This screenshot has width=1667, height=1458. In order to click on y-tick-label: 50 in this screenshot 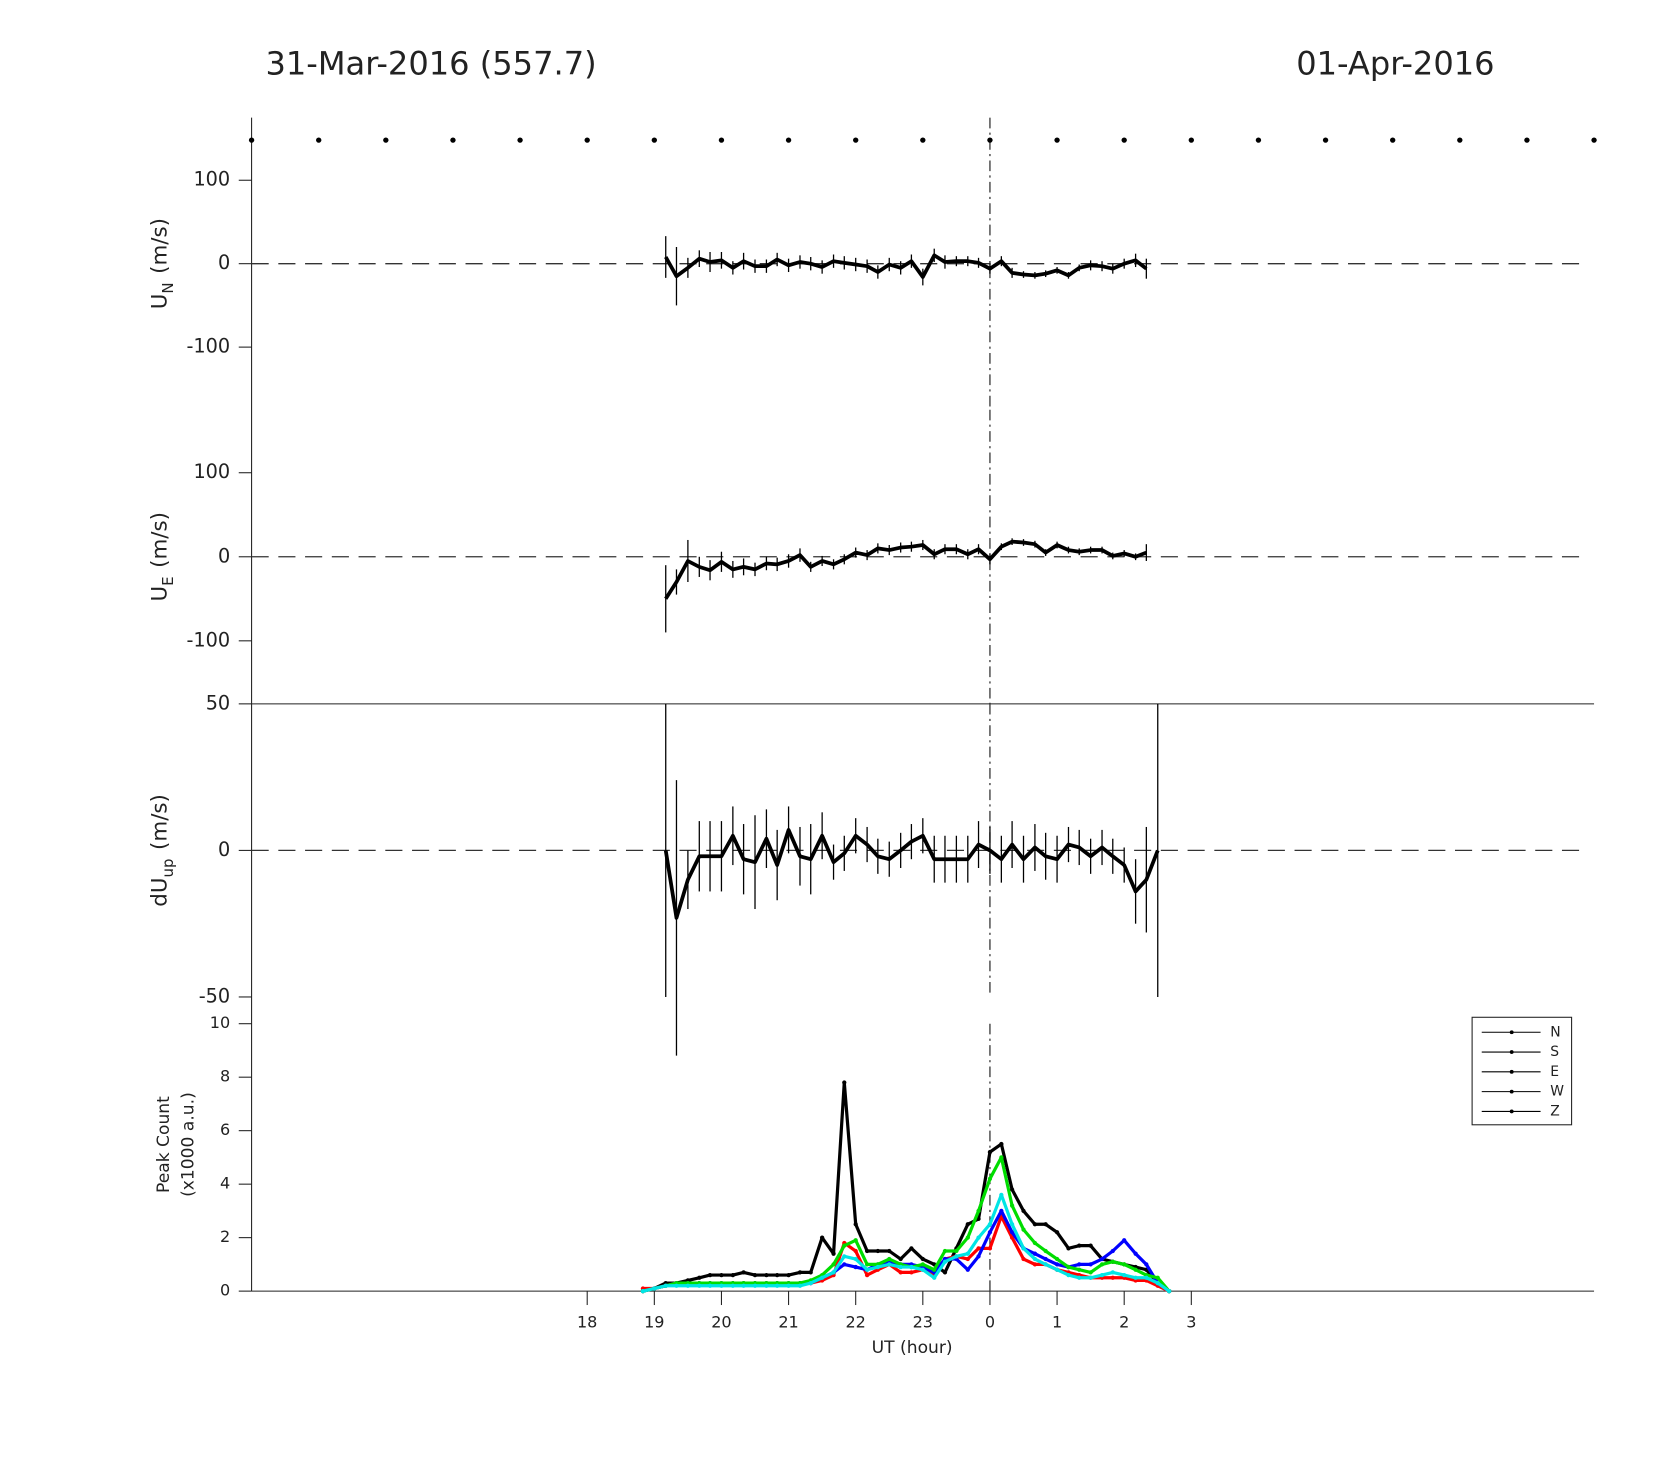, I will do `click(218, 702)`.